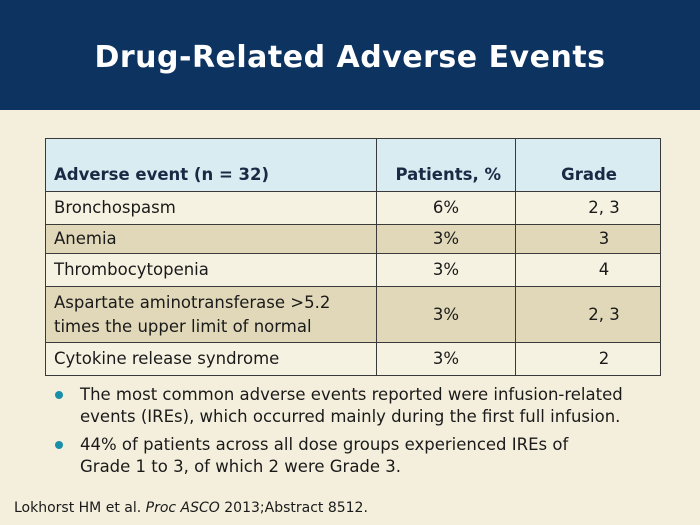  I want to click on bullet-line: Grade 1 to 3, of which 2 were Grade 3., so click(241, 466).